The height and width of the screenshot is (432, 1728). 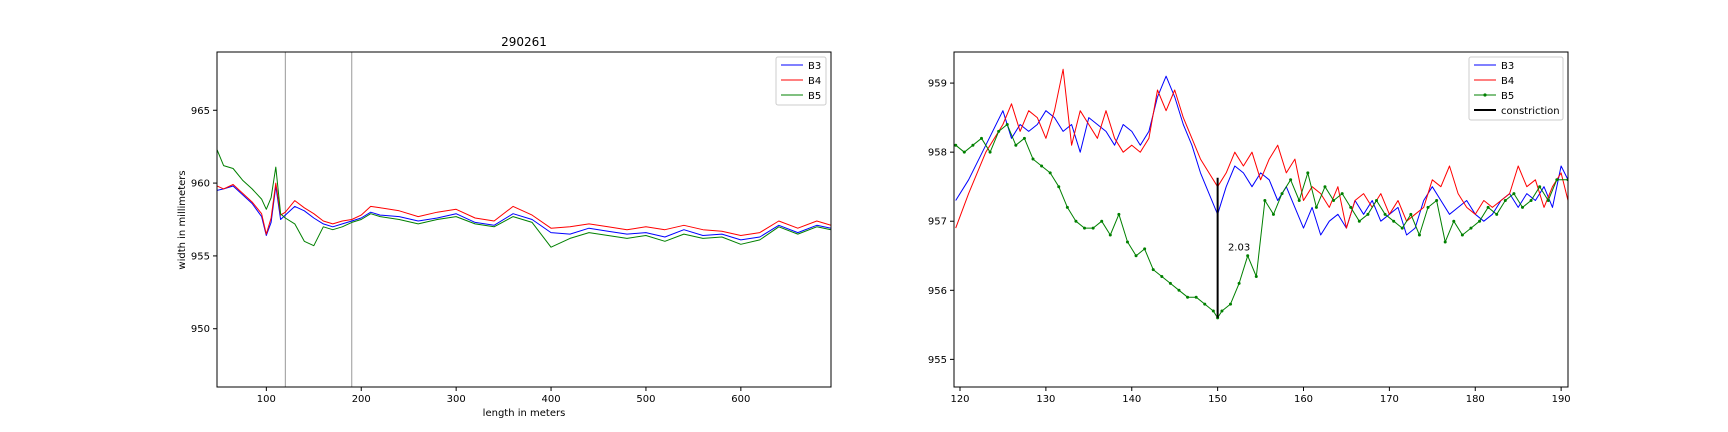 What do you see at coordinates (1561, 399) in the screenshot?
I see `x-tick-label: 190` at bounding box center [1561, 399].